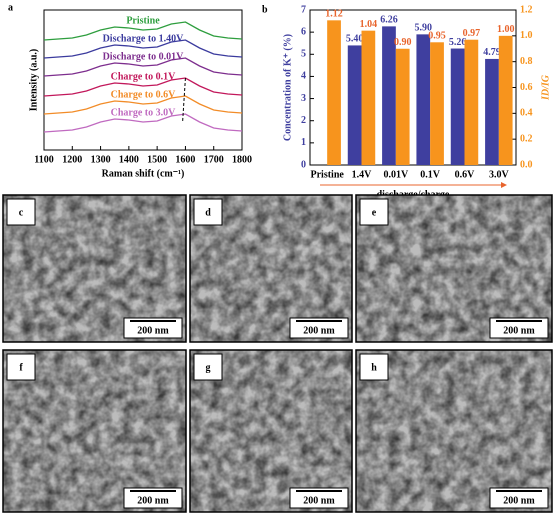  I want to click on panel-label: d, so click(208, 212).